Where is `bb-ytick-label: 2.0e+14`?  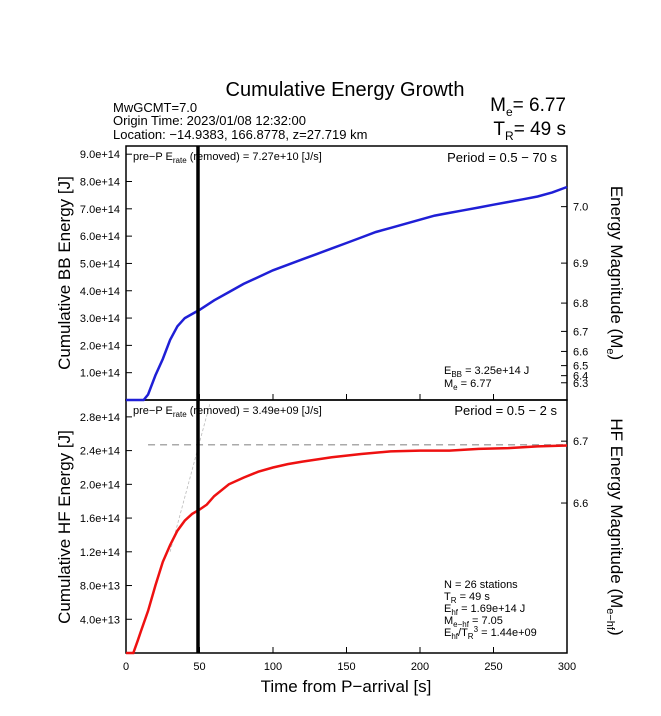 bb-ytick-label: 2.0e+14 is located at coordinates (100, 346).